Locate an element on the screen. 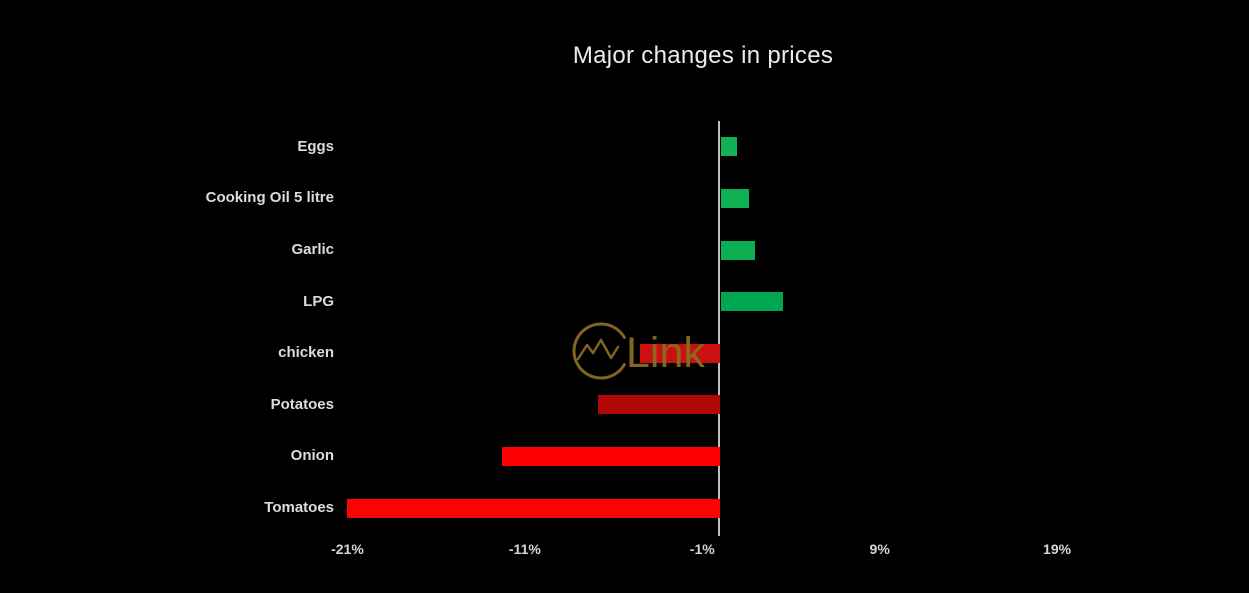 The image size is (1249, 593). bar-cooking-oil-5-litre is located at coordinates (735, 198).